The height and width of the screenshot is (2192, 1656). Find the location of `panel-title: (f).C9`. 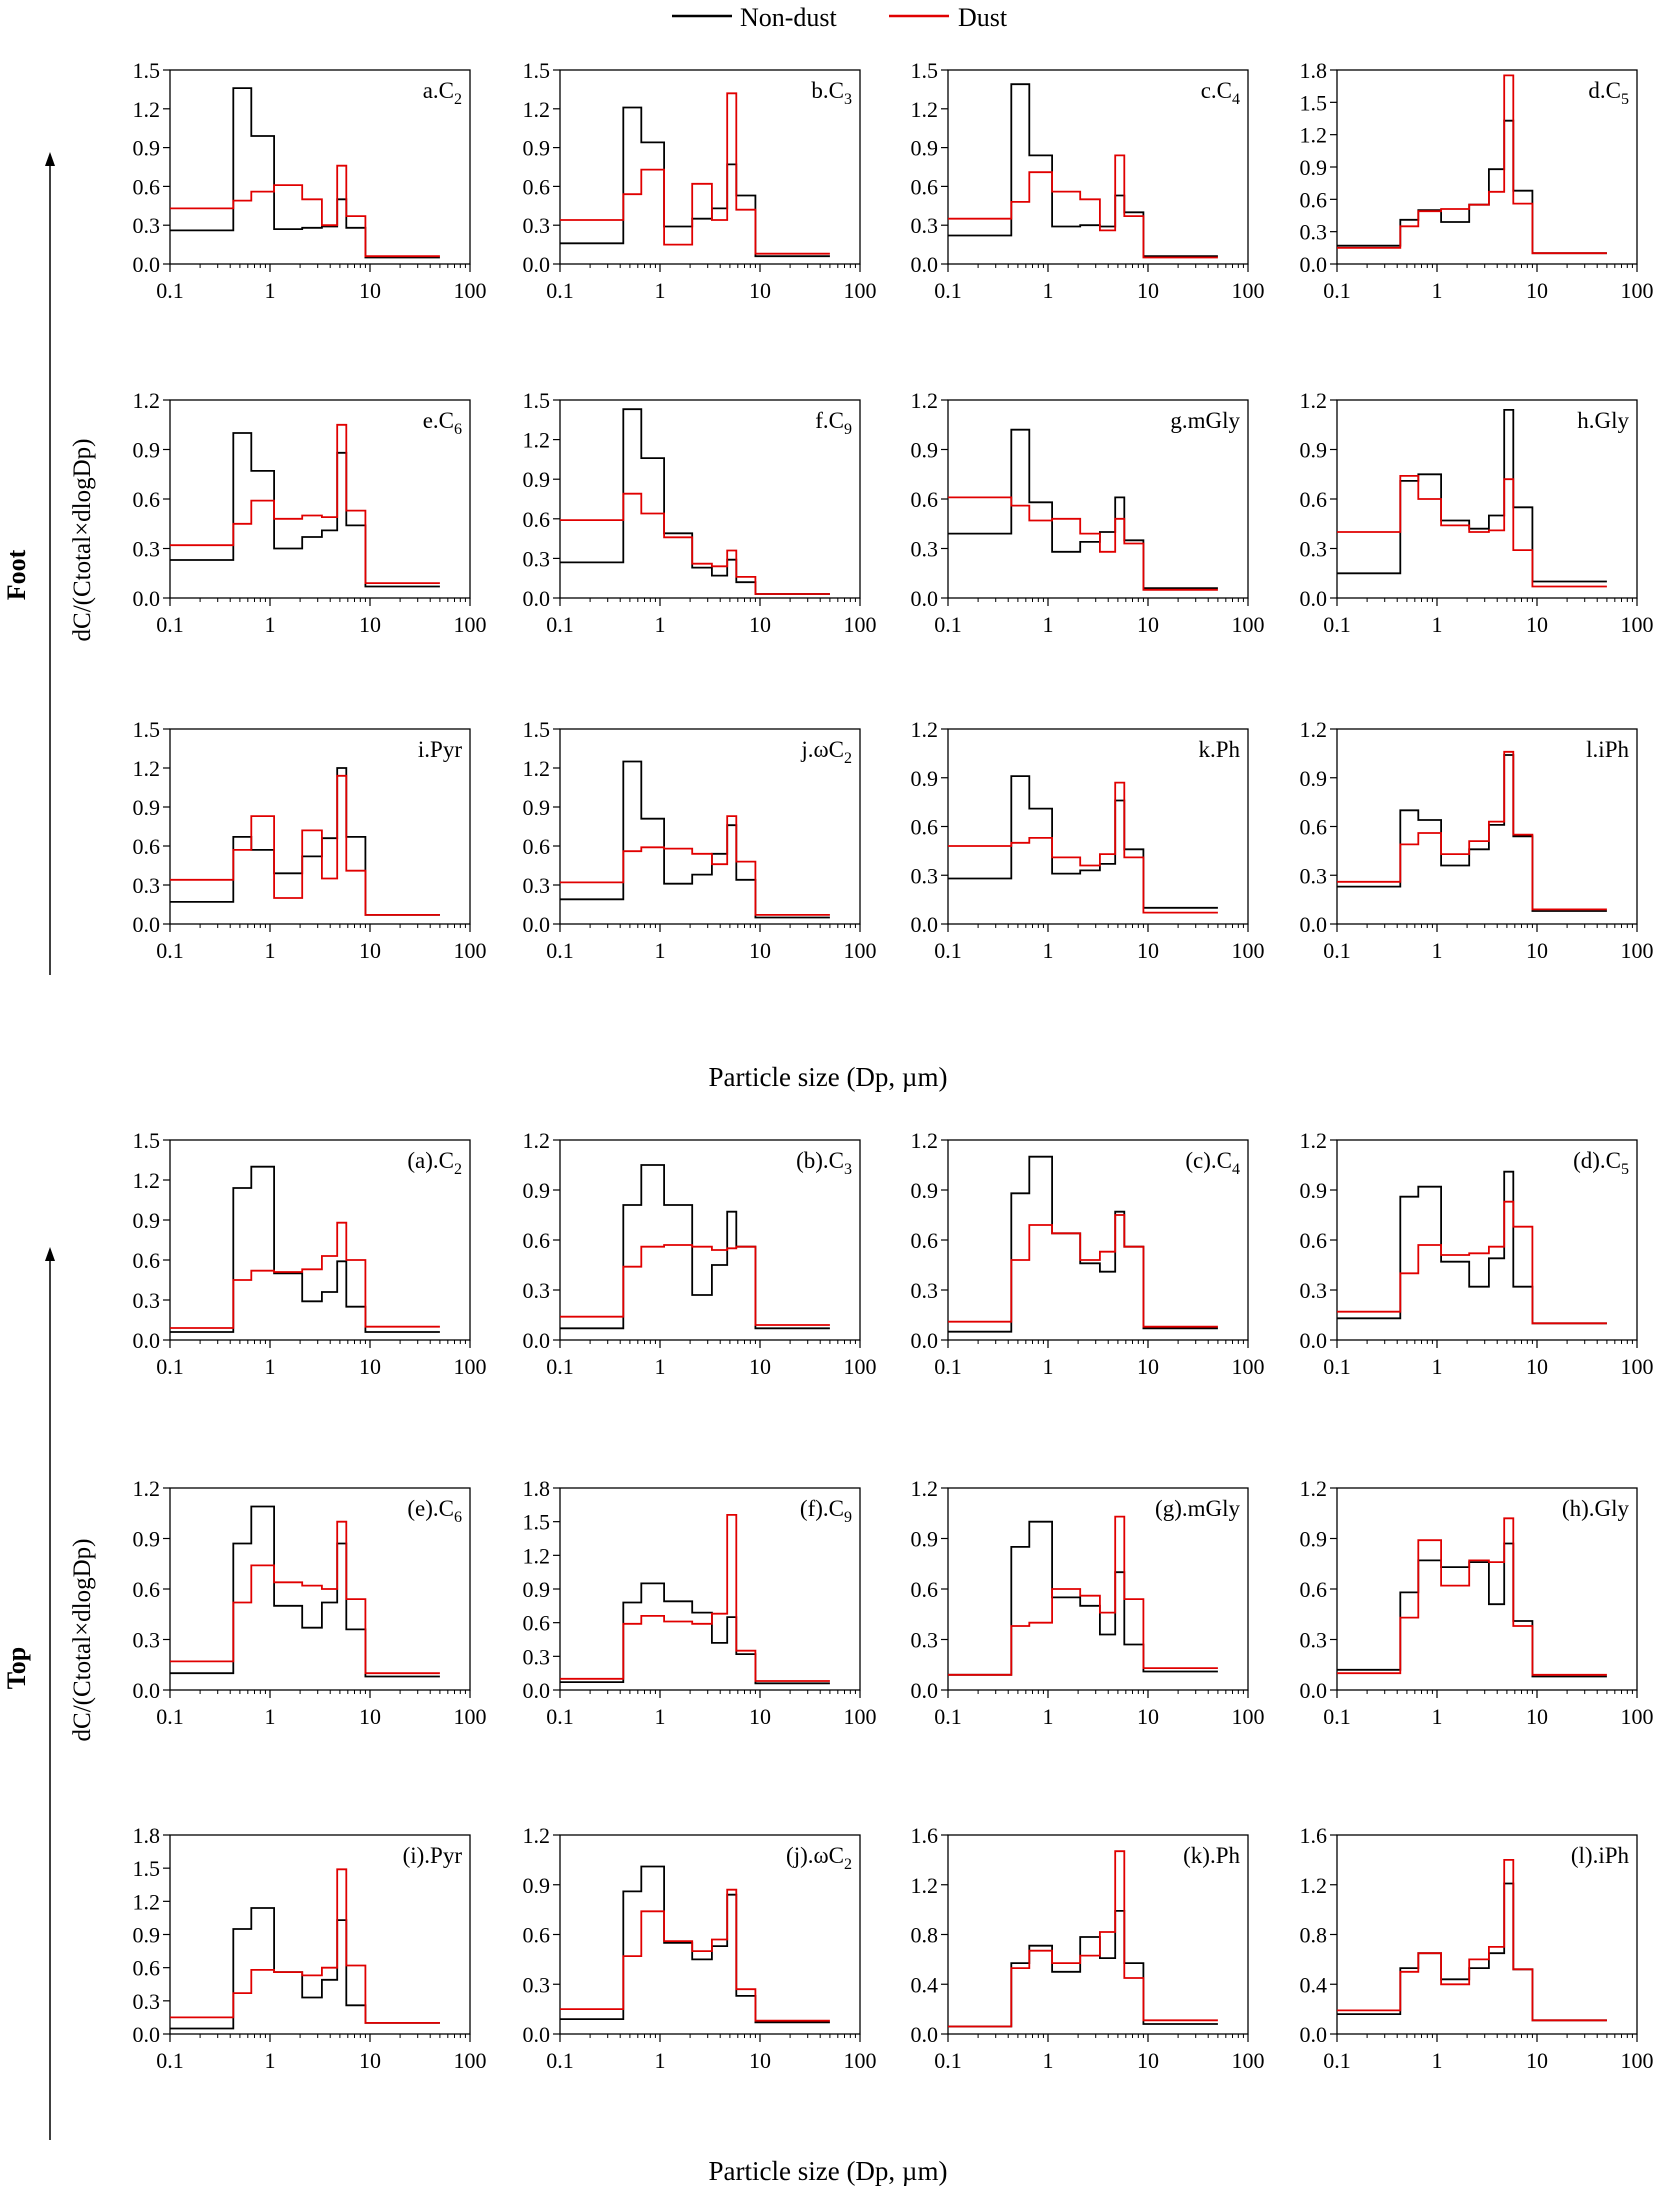

panel-title: (f).C9 is located at coordinates (826, 1511).